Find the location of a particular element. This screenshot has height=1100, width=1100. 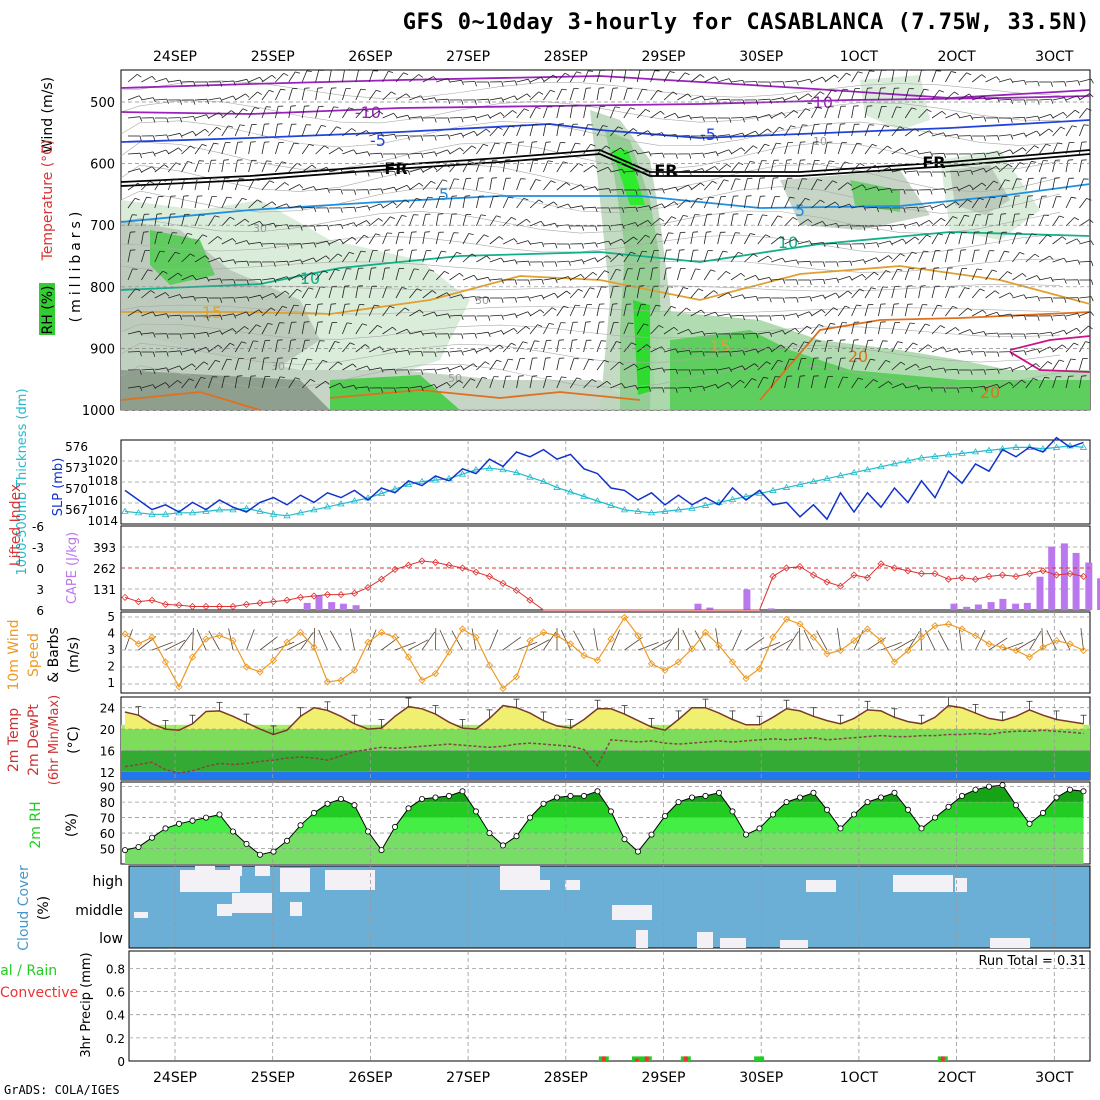

top-date-label: 25SEP is located at coordinates (273, 57).